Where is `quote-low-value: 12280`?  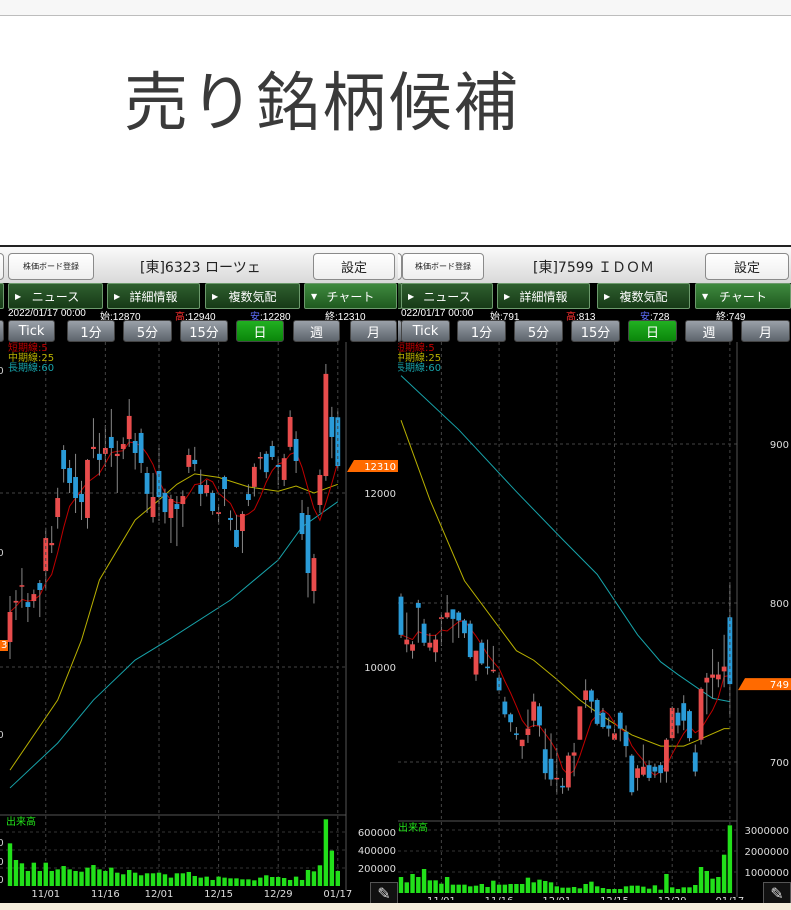
quote-low-value: 12280 is located at coordinates (276, 317).